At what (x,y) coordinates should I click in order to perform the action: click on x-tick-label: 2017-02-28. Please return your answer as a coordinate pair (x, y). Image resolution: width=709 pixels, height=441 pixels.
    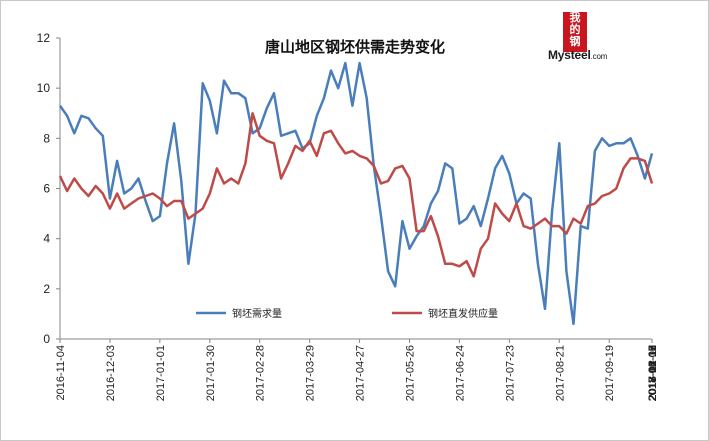
    Looking at the image, I should click on (261, 373).